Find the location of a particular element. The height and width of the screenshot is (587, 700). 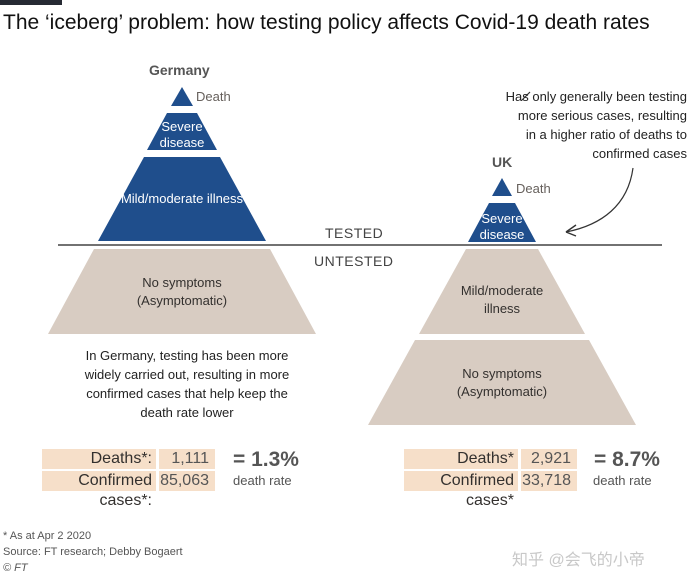

tested-label: TESTED is located at coordinates (354, 233).